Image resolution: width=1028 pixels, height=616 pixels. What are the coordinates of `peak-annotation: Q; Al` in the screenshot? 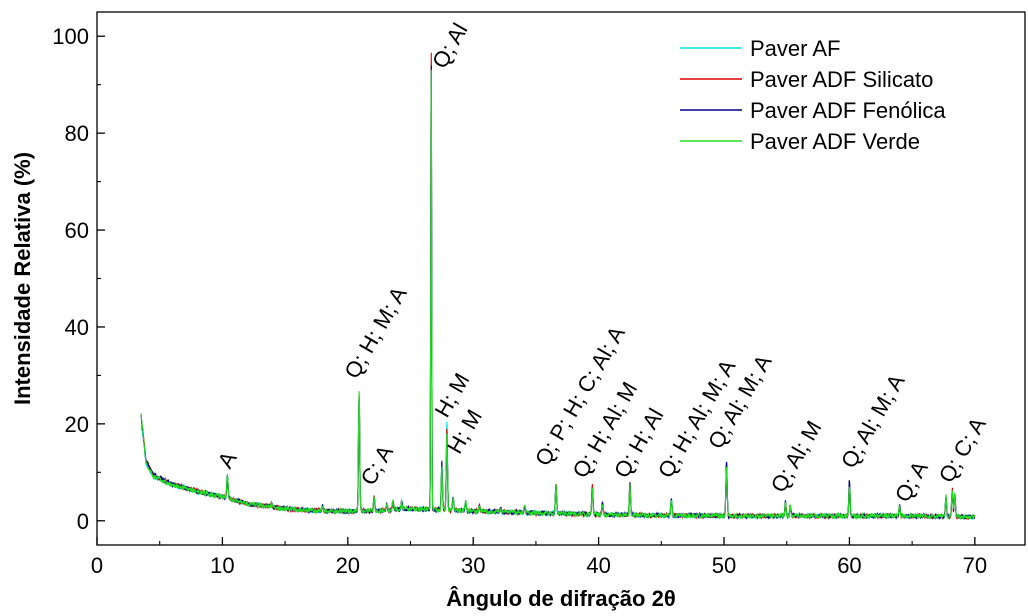 It's located at (449, 46).